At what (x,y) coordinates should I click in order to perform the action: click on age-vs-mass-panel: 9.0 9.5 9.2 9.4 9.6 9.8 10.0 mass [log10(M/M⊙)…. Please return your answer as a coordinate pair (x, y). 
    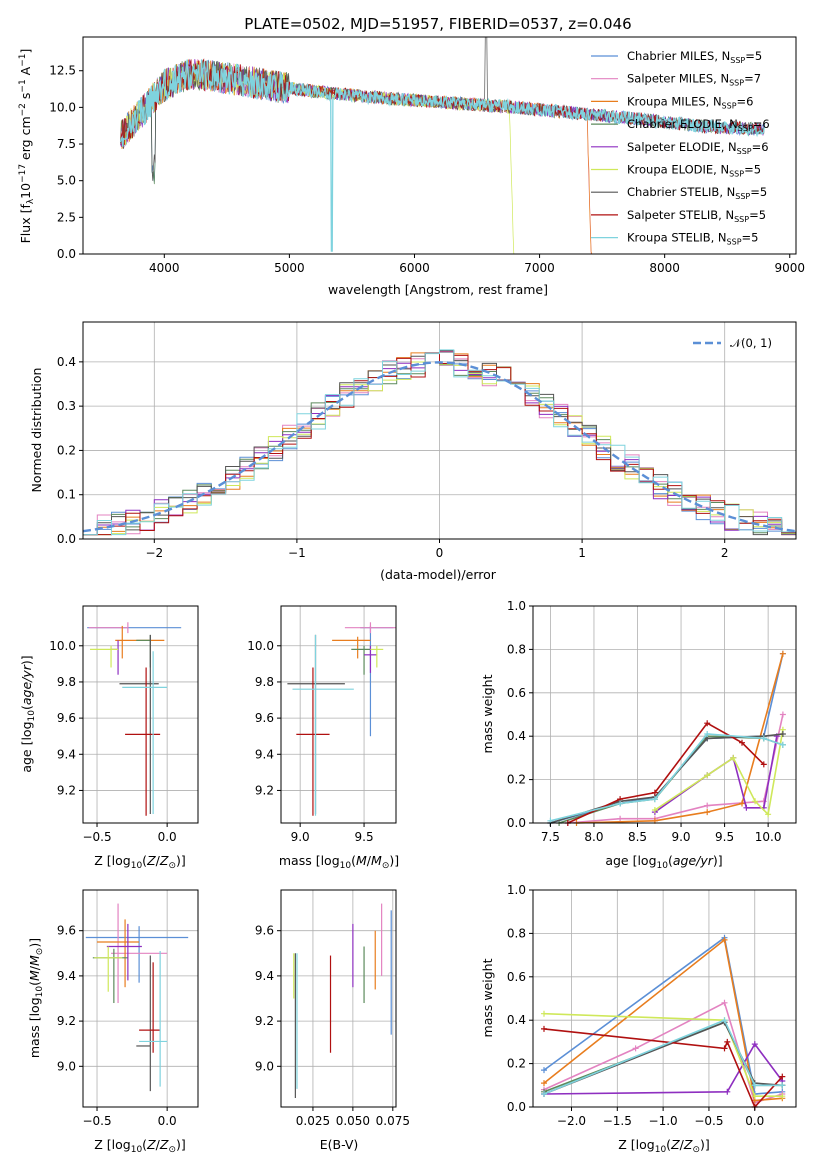
    Looking at the image, I should click on (323, 738).